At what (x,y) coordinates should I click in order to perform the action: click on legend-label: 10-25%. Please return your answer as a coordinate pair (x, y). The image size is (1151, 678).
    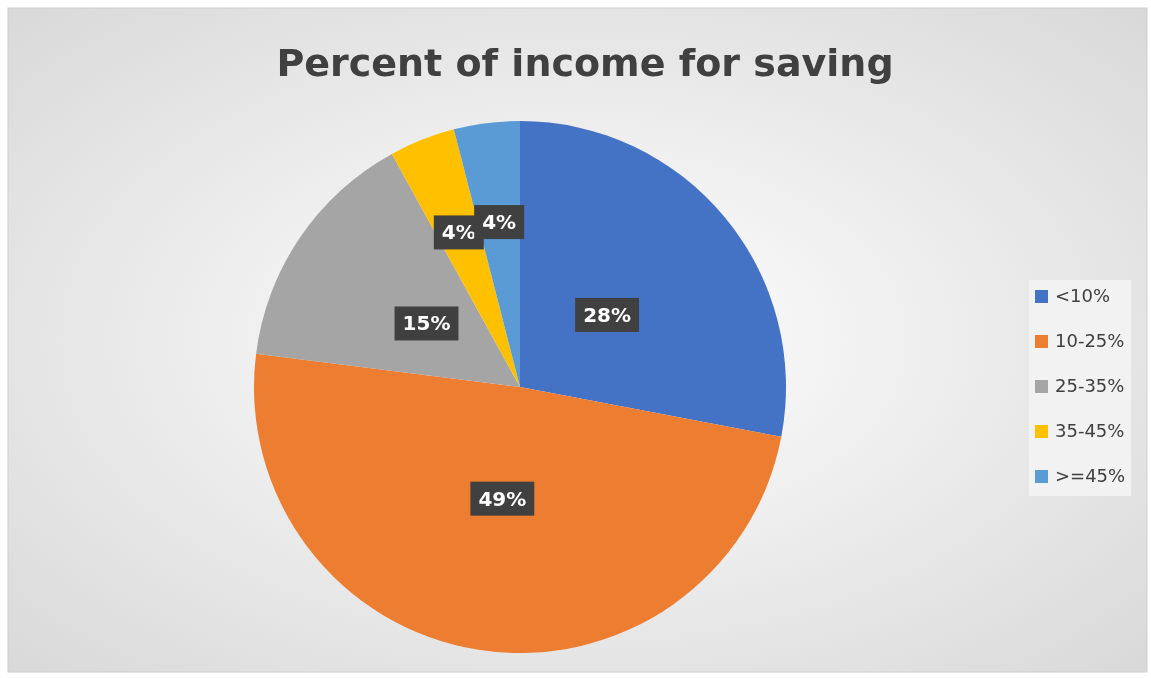
    Looking at the image, I should click on (1090, 341).